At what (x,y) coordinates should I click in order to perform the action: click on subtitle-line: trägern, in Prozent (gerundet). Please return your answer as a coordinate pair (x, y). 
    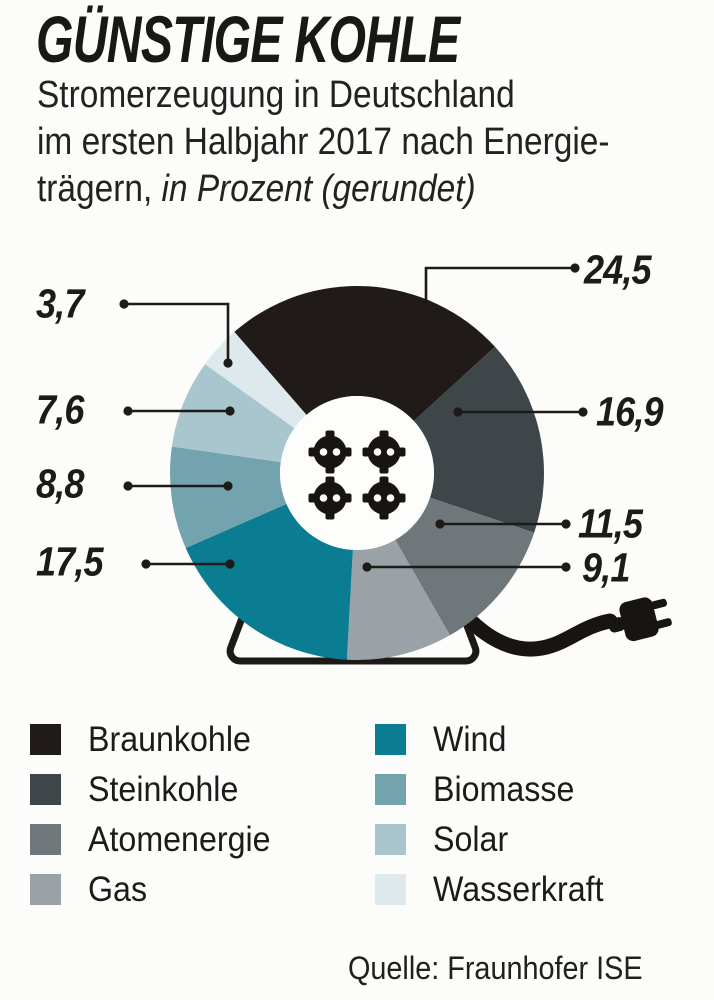
    Looking at the image, I should click on (323, 189).